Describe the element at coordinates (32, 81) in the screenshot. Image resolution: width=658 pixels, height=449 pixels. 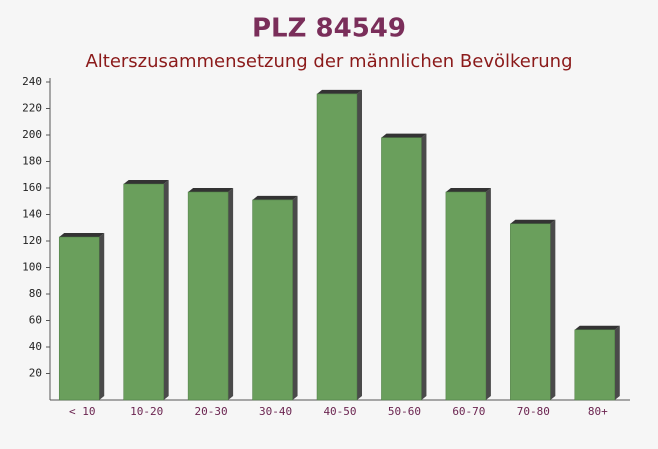
I see `y-tick-label: 240` at that location.